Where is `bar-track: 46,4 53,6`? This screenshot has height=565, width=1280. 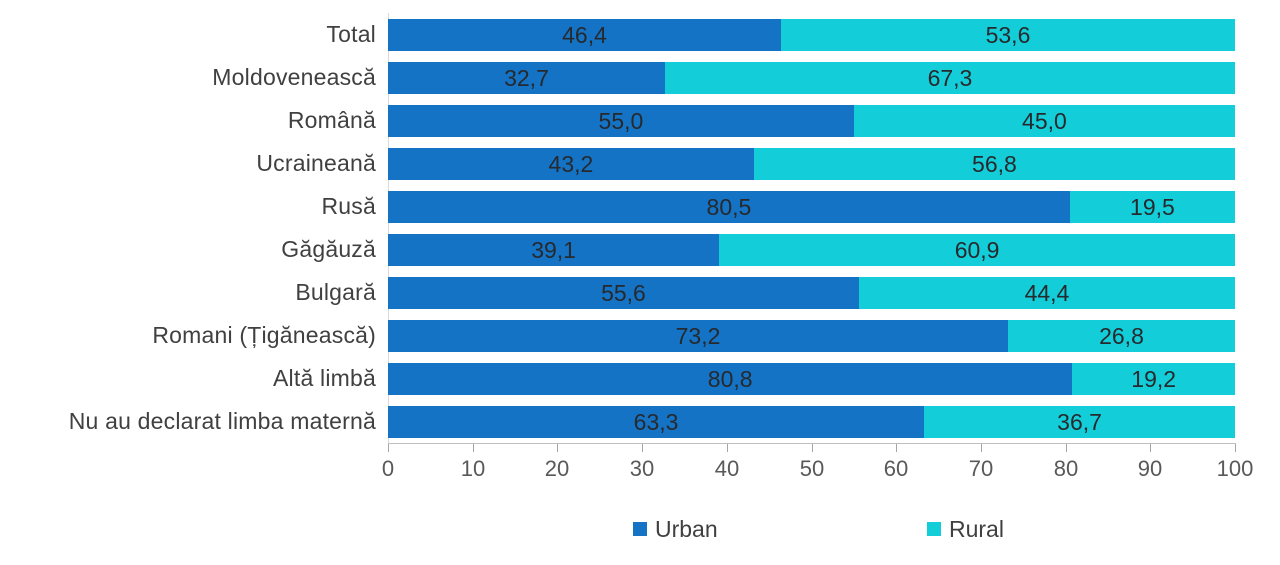 bar-track: 46,4 53,6 is located at coordinates (811, 34).